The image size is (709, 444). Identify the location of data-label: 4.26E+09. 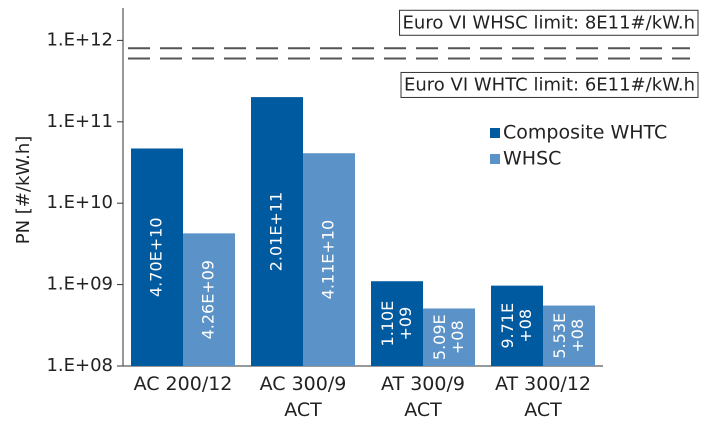
(208, 300).